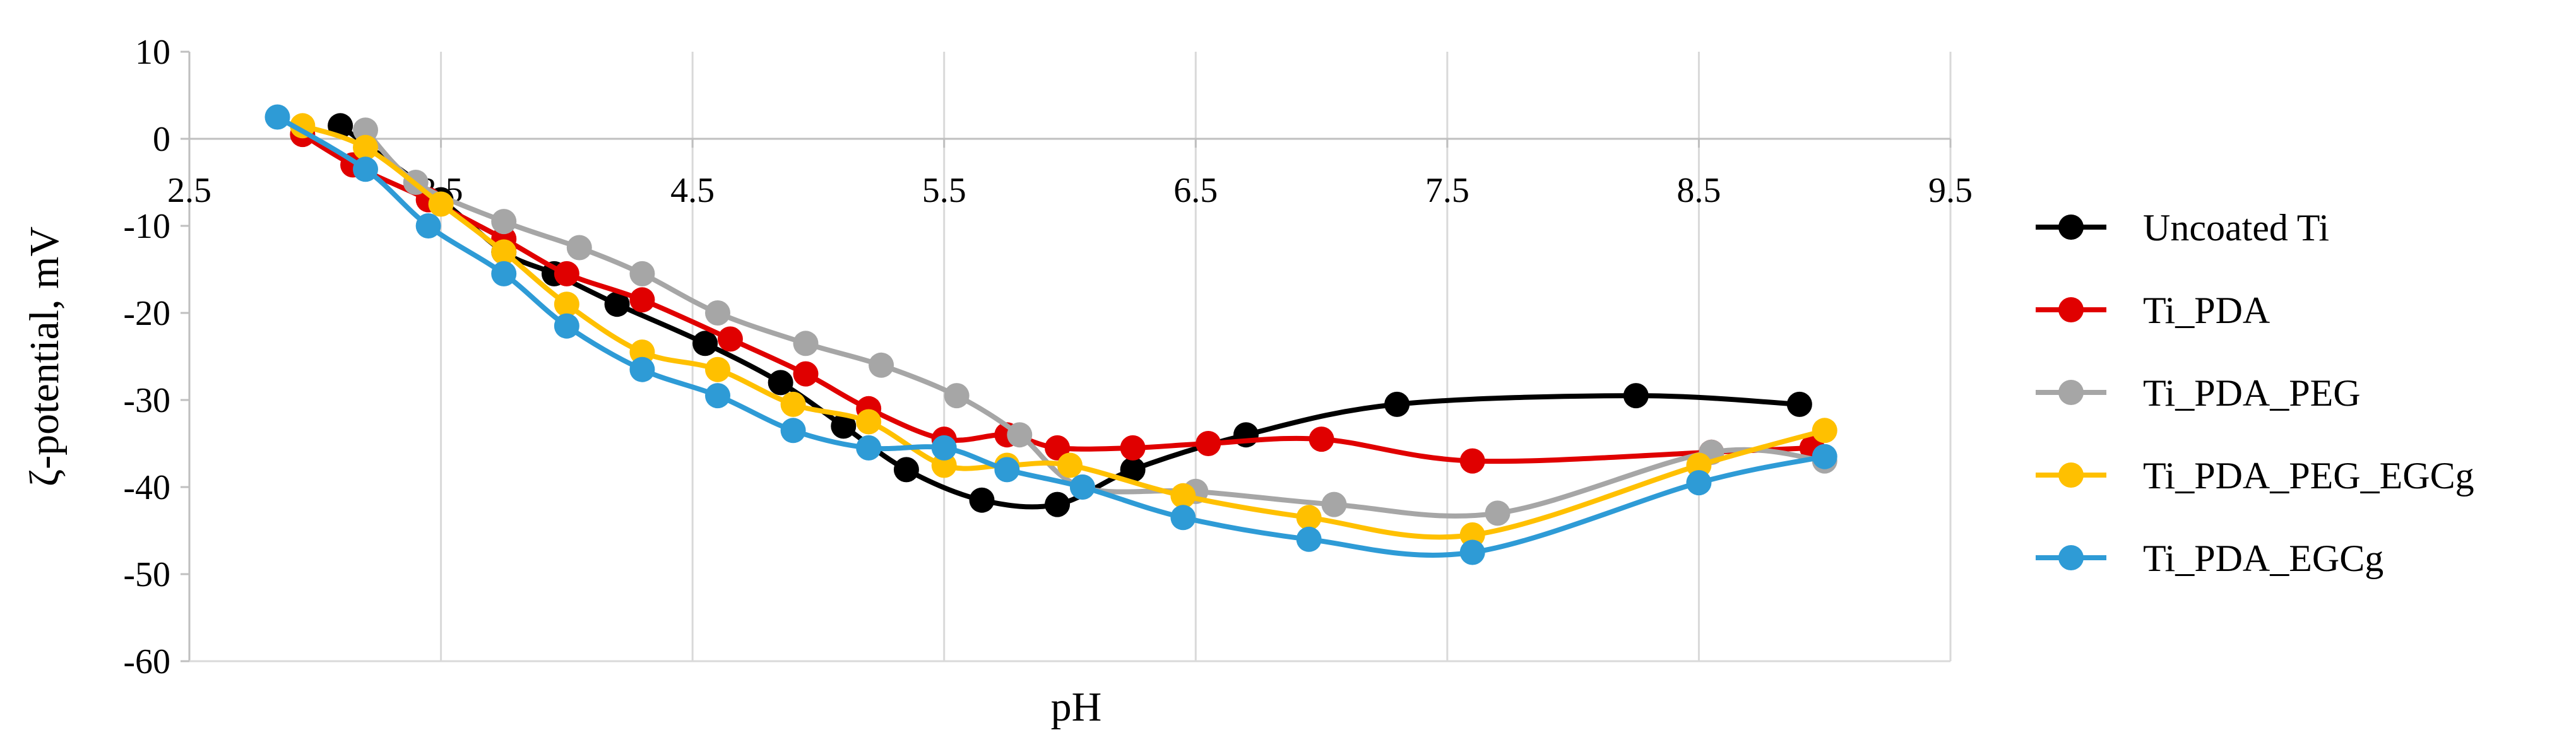  I want to click on x-tick-label: 6.5, so click(1195, 190).